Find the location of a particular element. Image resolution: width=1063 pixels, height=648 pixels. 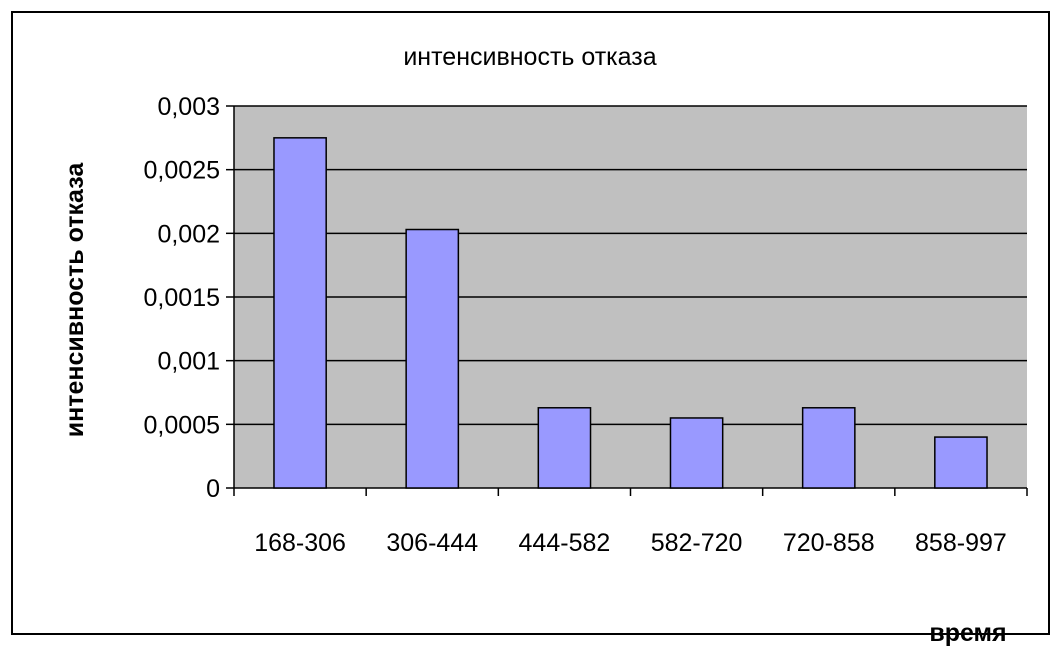

x-tick-label: 306-444 is located at coordinates (432, 543).